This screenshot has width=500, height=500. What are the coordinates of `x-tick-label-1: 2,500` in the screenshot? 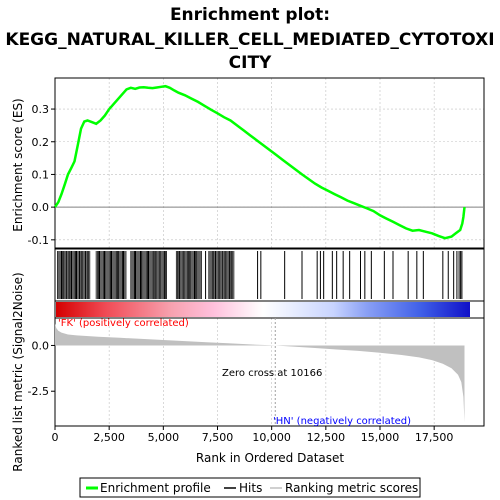 It's located at (109, 437).